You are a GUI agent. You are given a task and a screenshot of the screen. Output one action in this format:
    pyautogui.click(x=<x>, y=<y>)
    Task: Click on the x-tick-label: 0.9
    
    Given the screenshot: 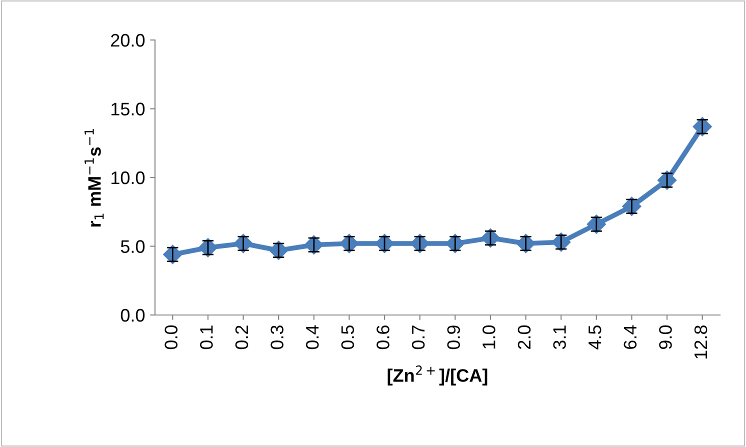 What is the action you would take?
    pyautogui.click(x=453, y=338)
    